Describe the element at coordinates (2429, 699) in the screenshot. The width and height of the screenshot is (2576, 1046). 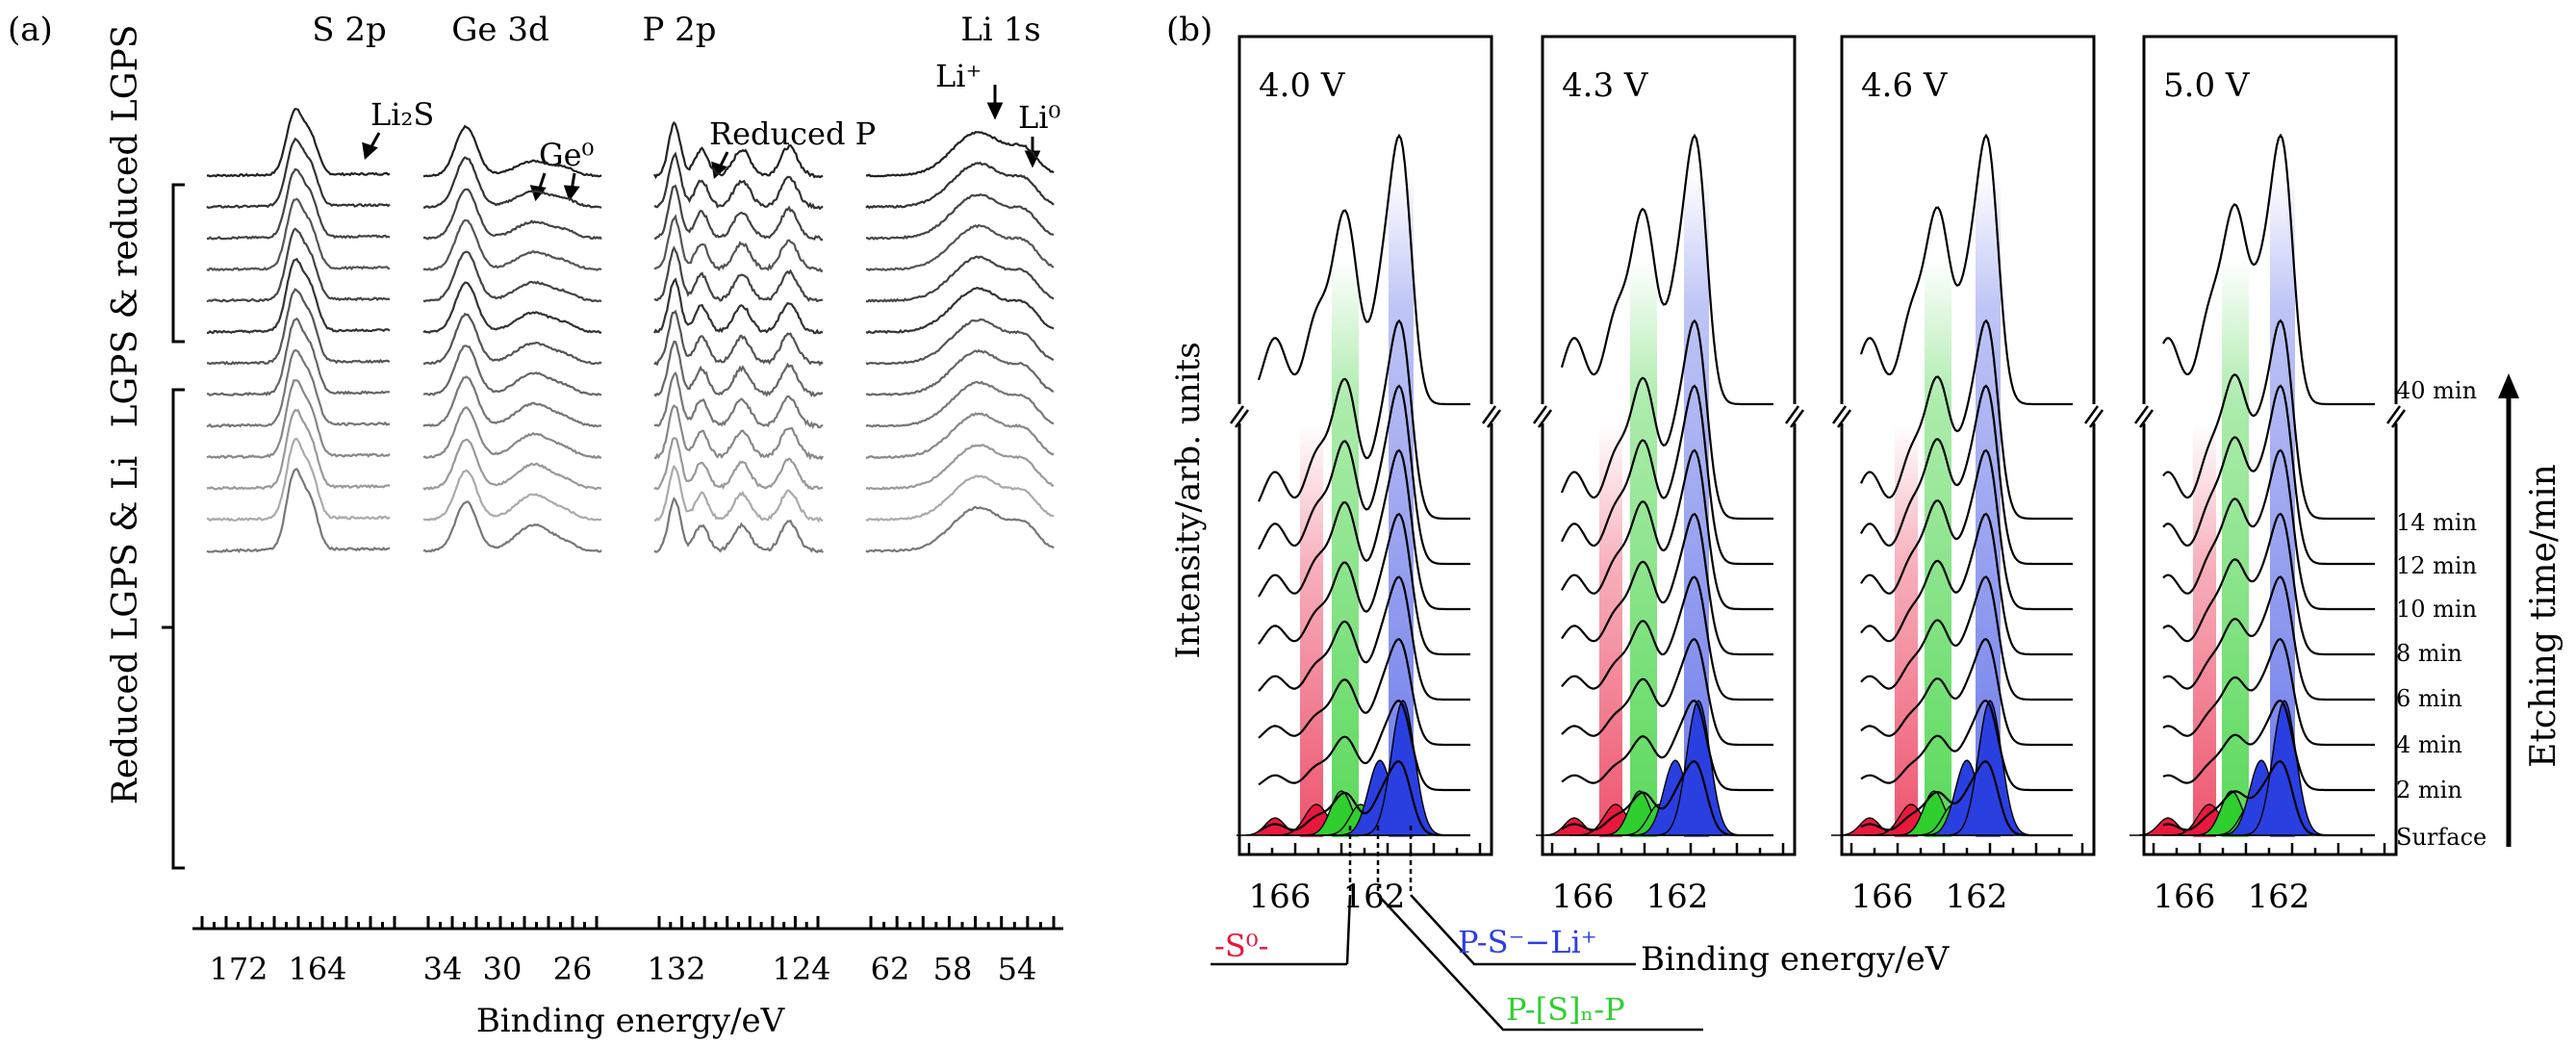
I see `etching-6: 6 min` at that location.